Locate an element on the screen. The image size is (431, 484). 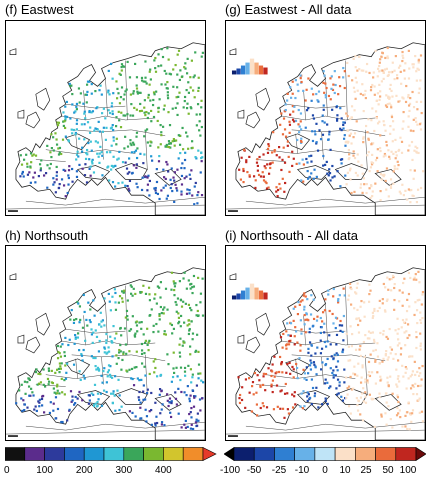
country-border is located at coordinates (304, 105).